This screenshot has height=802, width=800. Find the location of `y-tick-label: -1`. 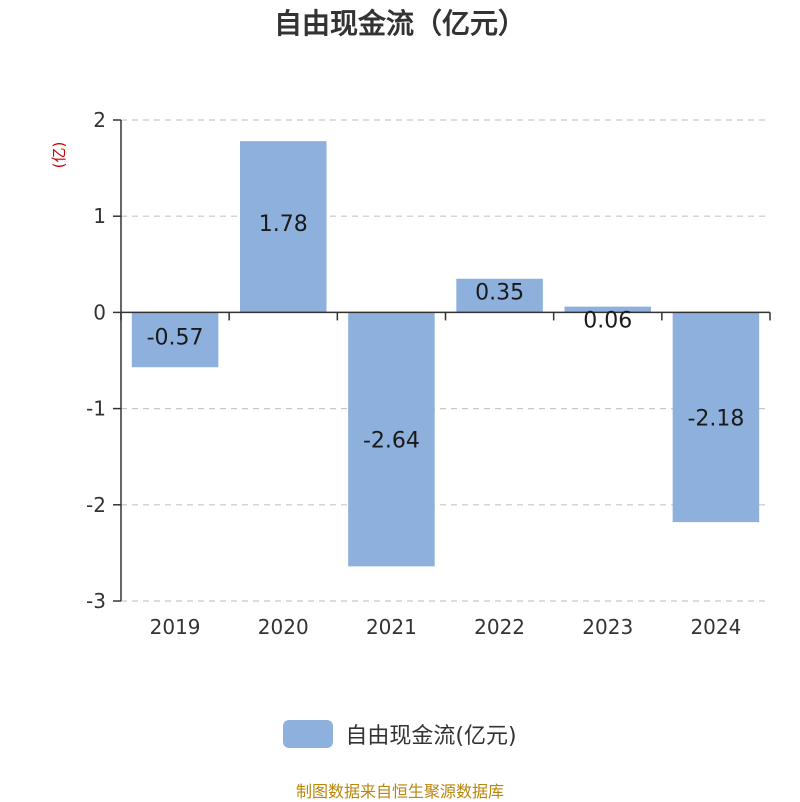

y-tick-label: -1 is located at coordinates (96, 409).